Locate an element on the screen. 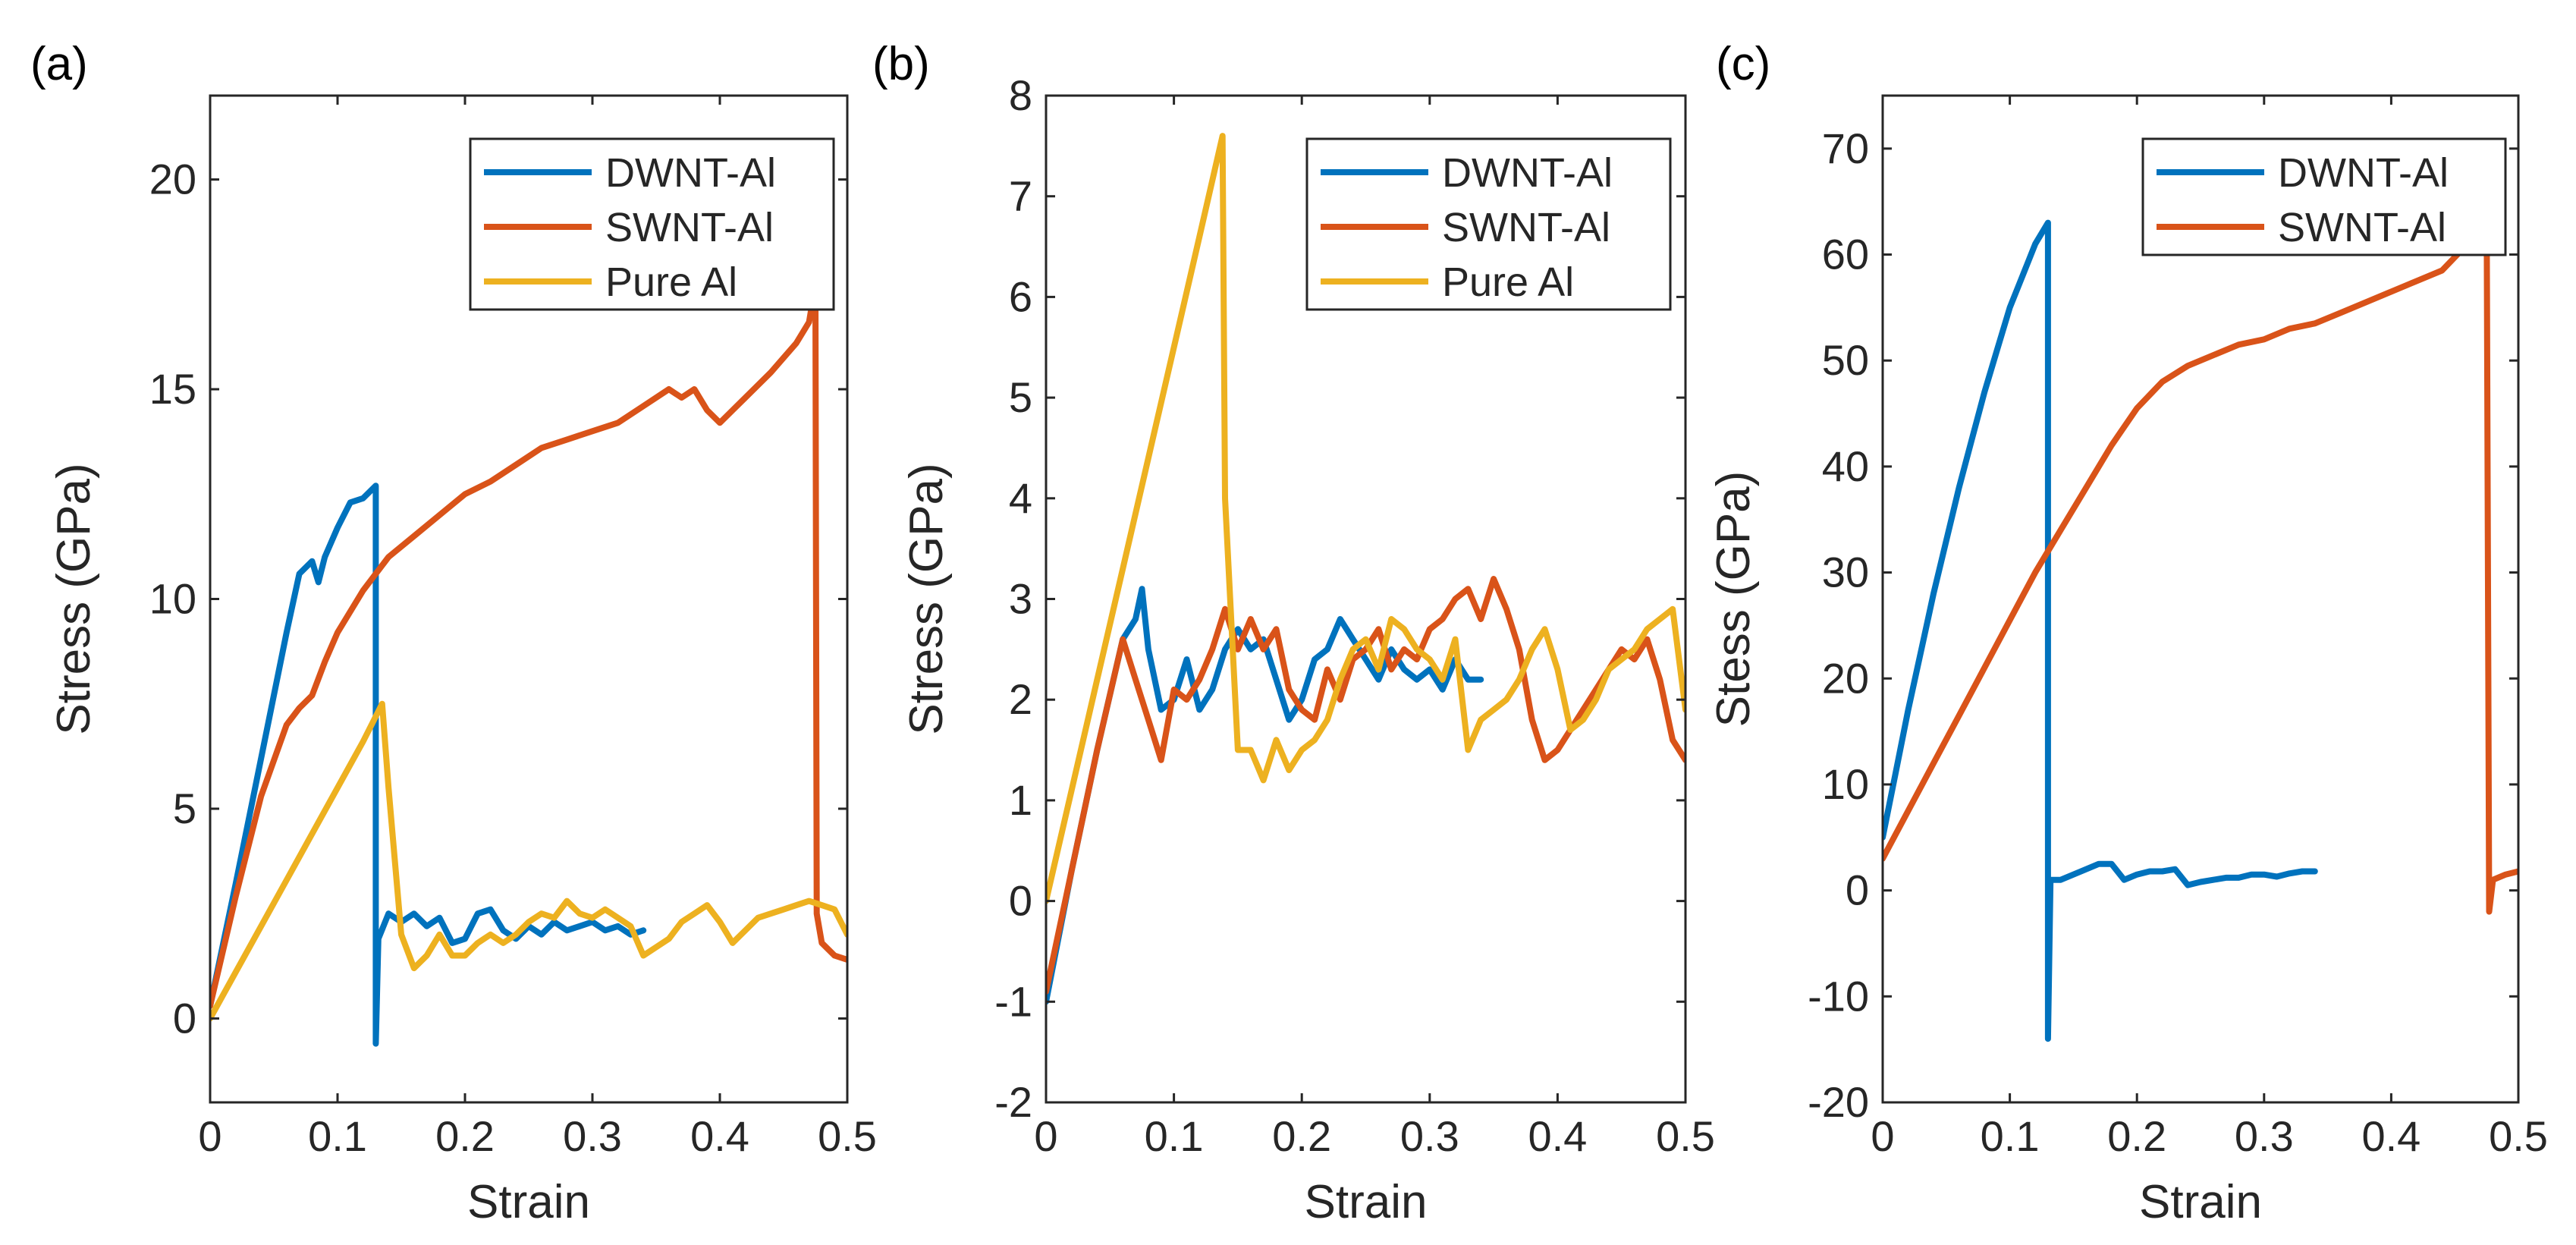 This screenshot has width=2576, height=1245. y-tick-label: -2 is located at coordinates (1013, 1102).